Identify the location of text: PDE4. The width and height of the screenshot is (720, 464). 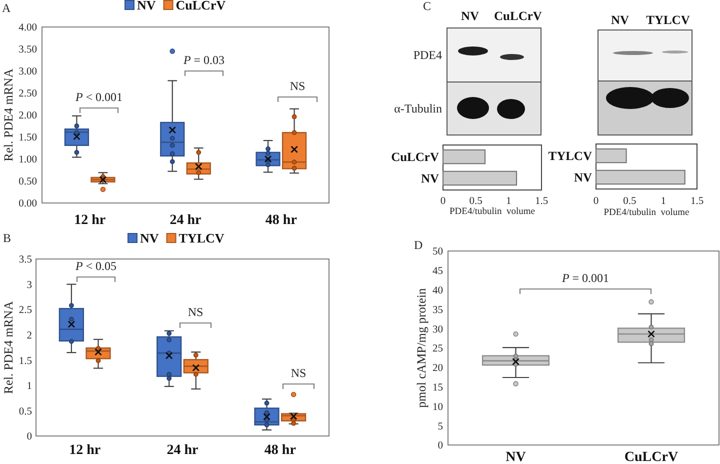
(427, 55).